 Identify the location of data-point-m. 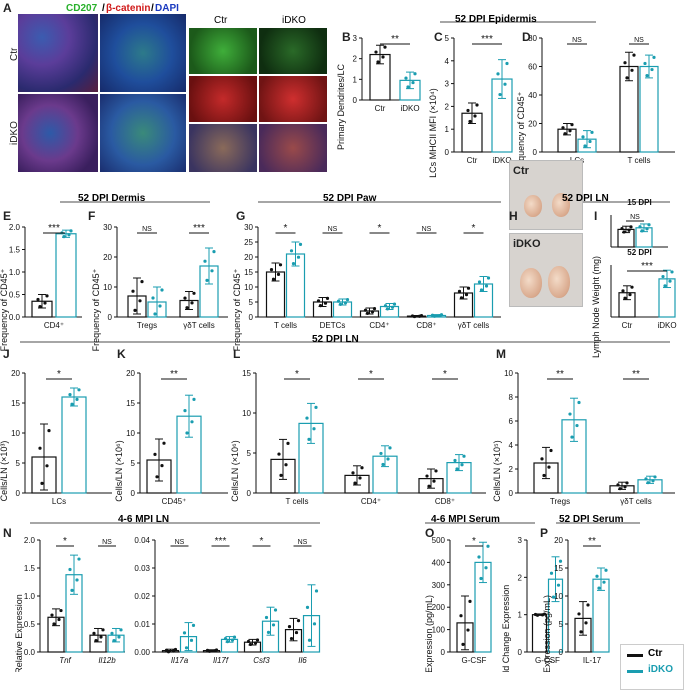
(579, 402).